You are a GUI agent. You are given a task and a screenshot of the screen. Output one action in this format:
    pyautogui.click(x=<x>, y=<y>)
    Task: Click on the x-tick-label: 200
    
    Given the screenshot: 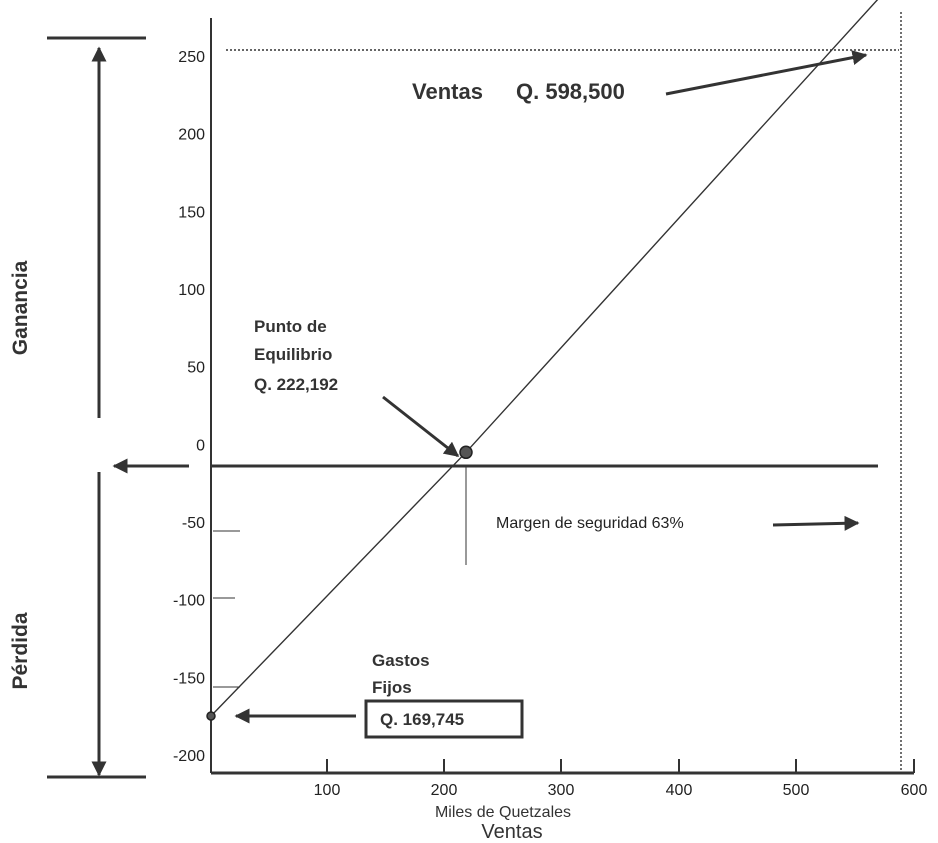 What is the action you would take?
    pyautogui.click(x=444, y=790)
    